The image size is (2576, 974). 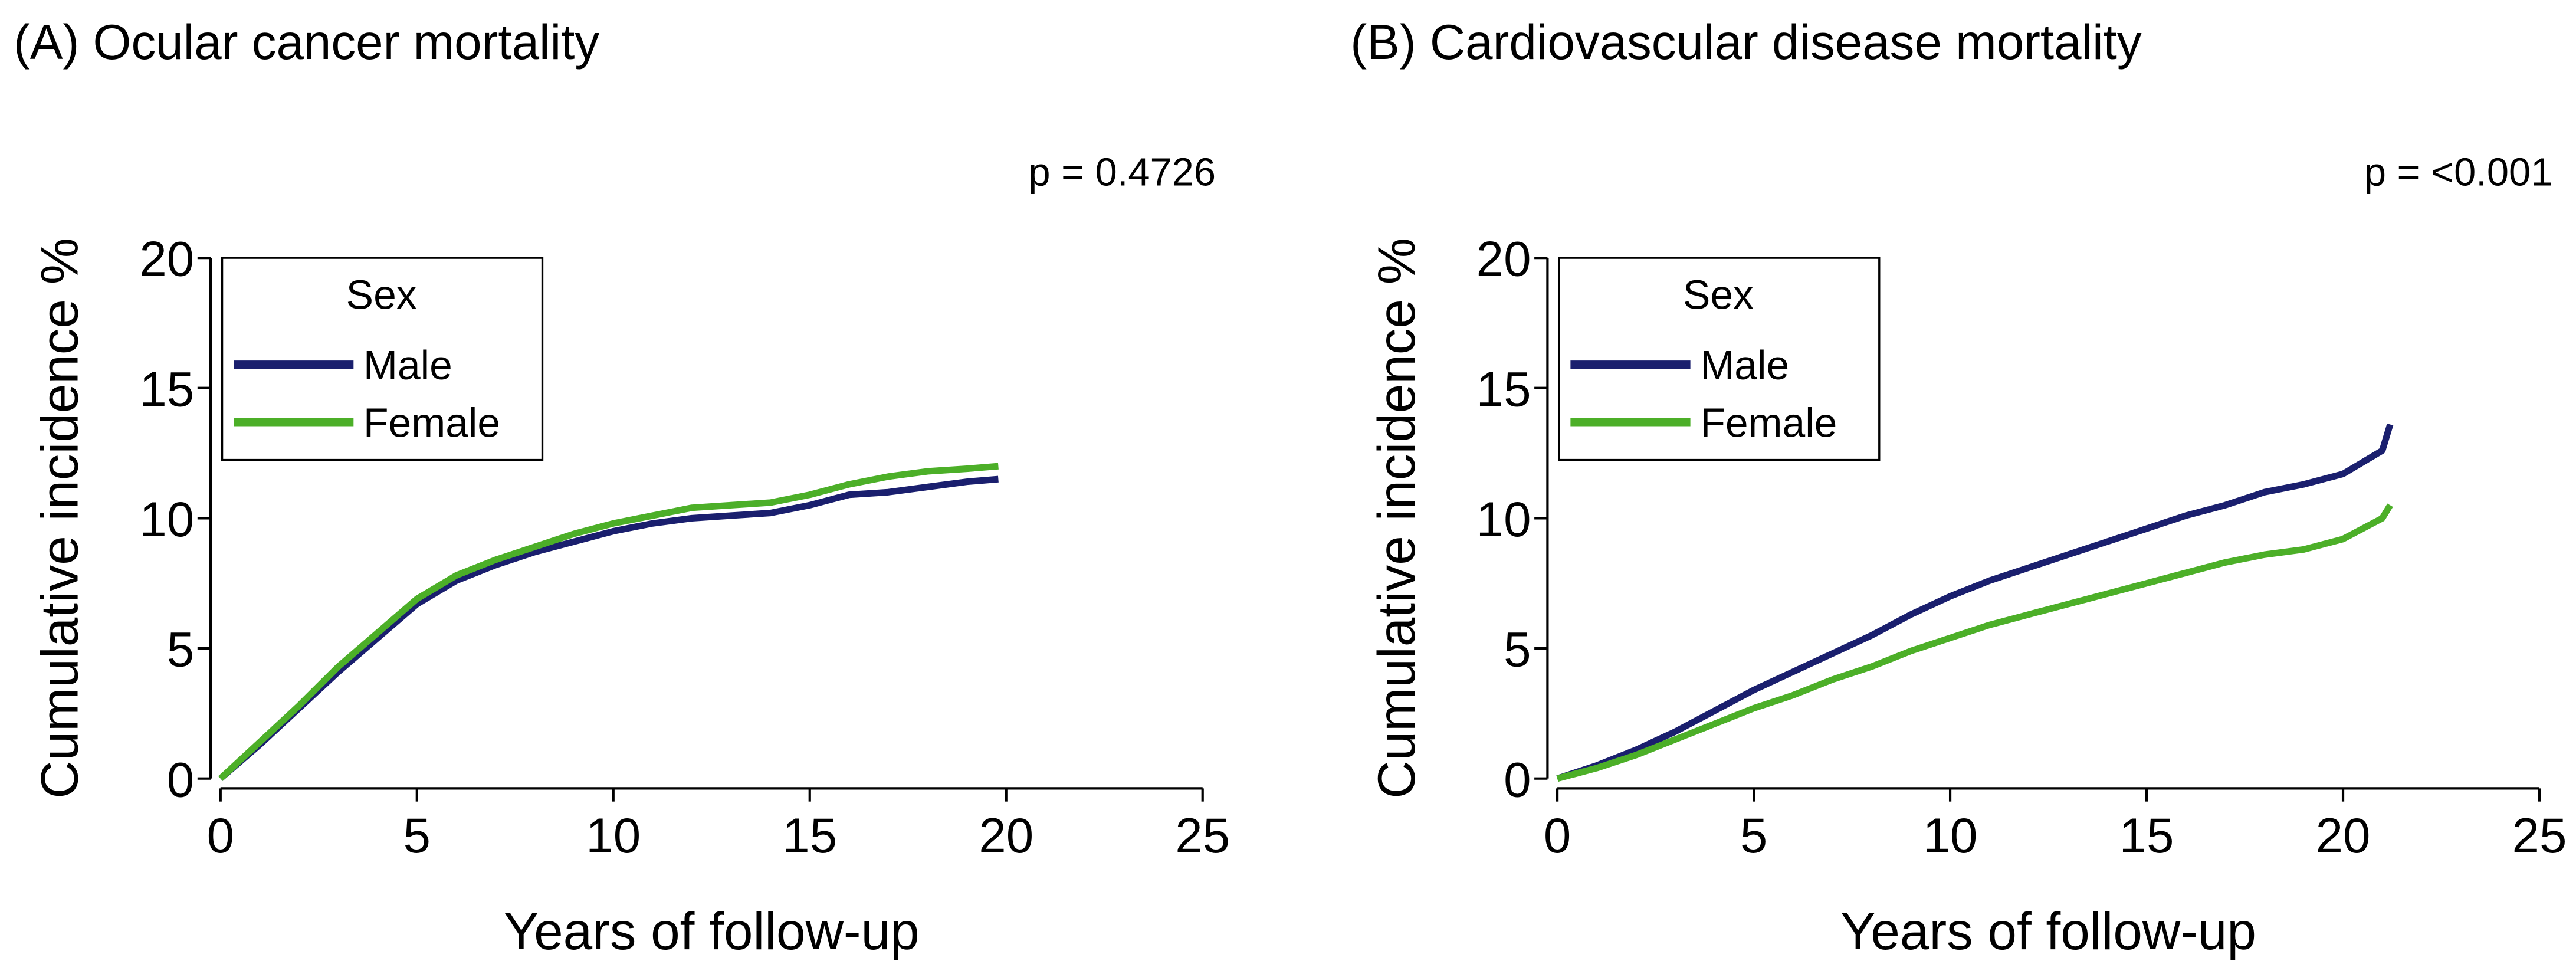 I want to click on annotation: p = 0.4726, so click(x=1122, y=173).